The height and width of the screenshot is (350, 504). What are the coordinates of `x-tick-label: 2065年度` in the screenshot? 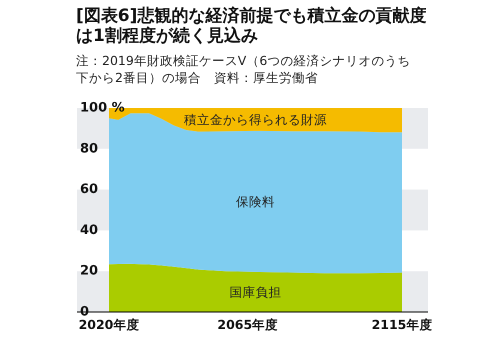 It's located at (247, 324).